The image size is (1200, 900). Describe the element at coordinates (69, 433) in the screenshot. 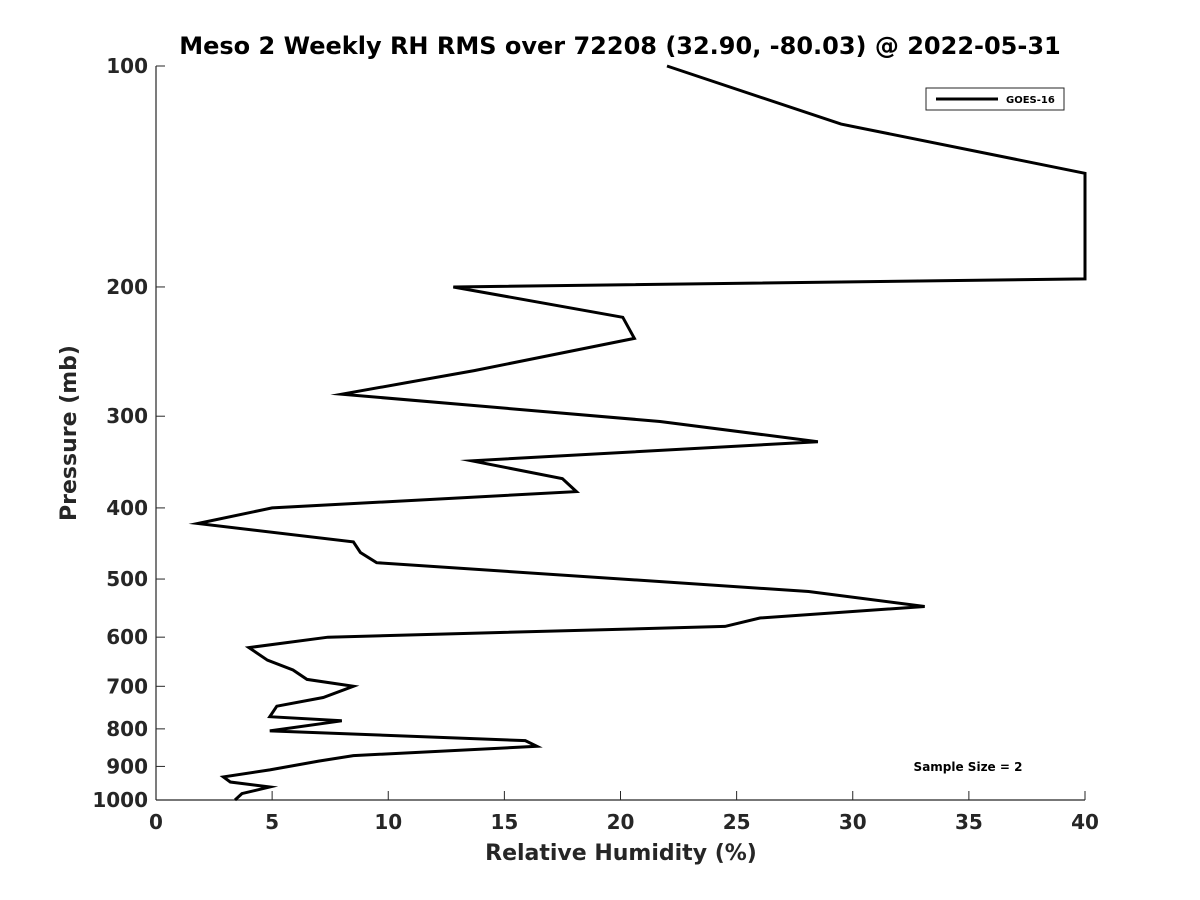

I see `y-axis-label: Pressure (mb)` at that location.